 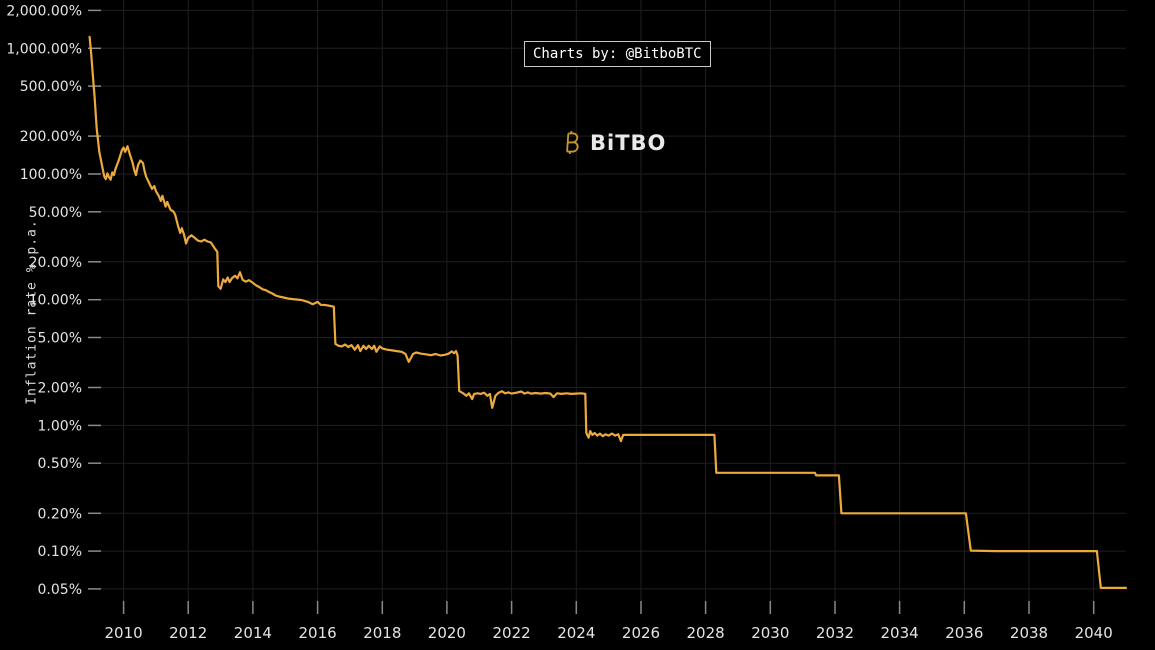 What do you see at coordinates (382, 633) in the screenshot?
I see `svg-text: 2018` at bounding box center [382, 633].